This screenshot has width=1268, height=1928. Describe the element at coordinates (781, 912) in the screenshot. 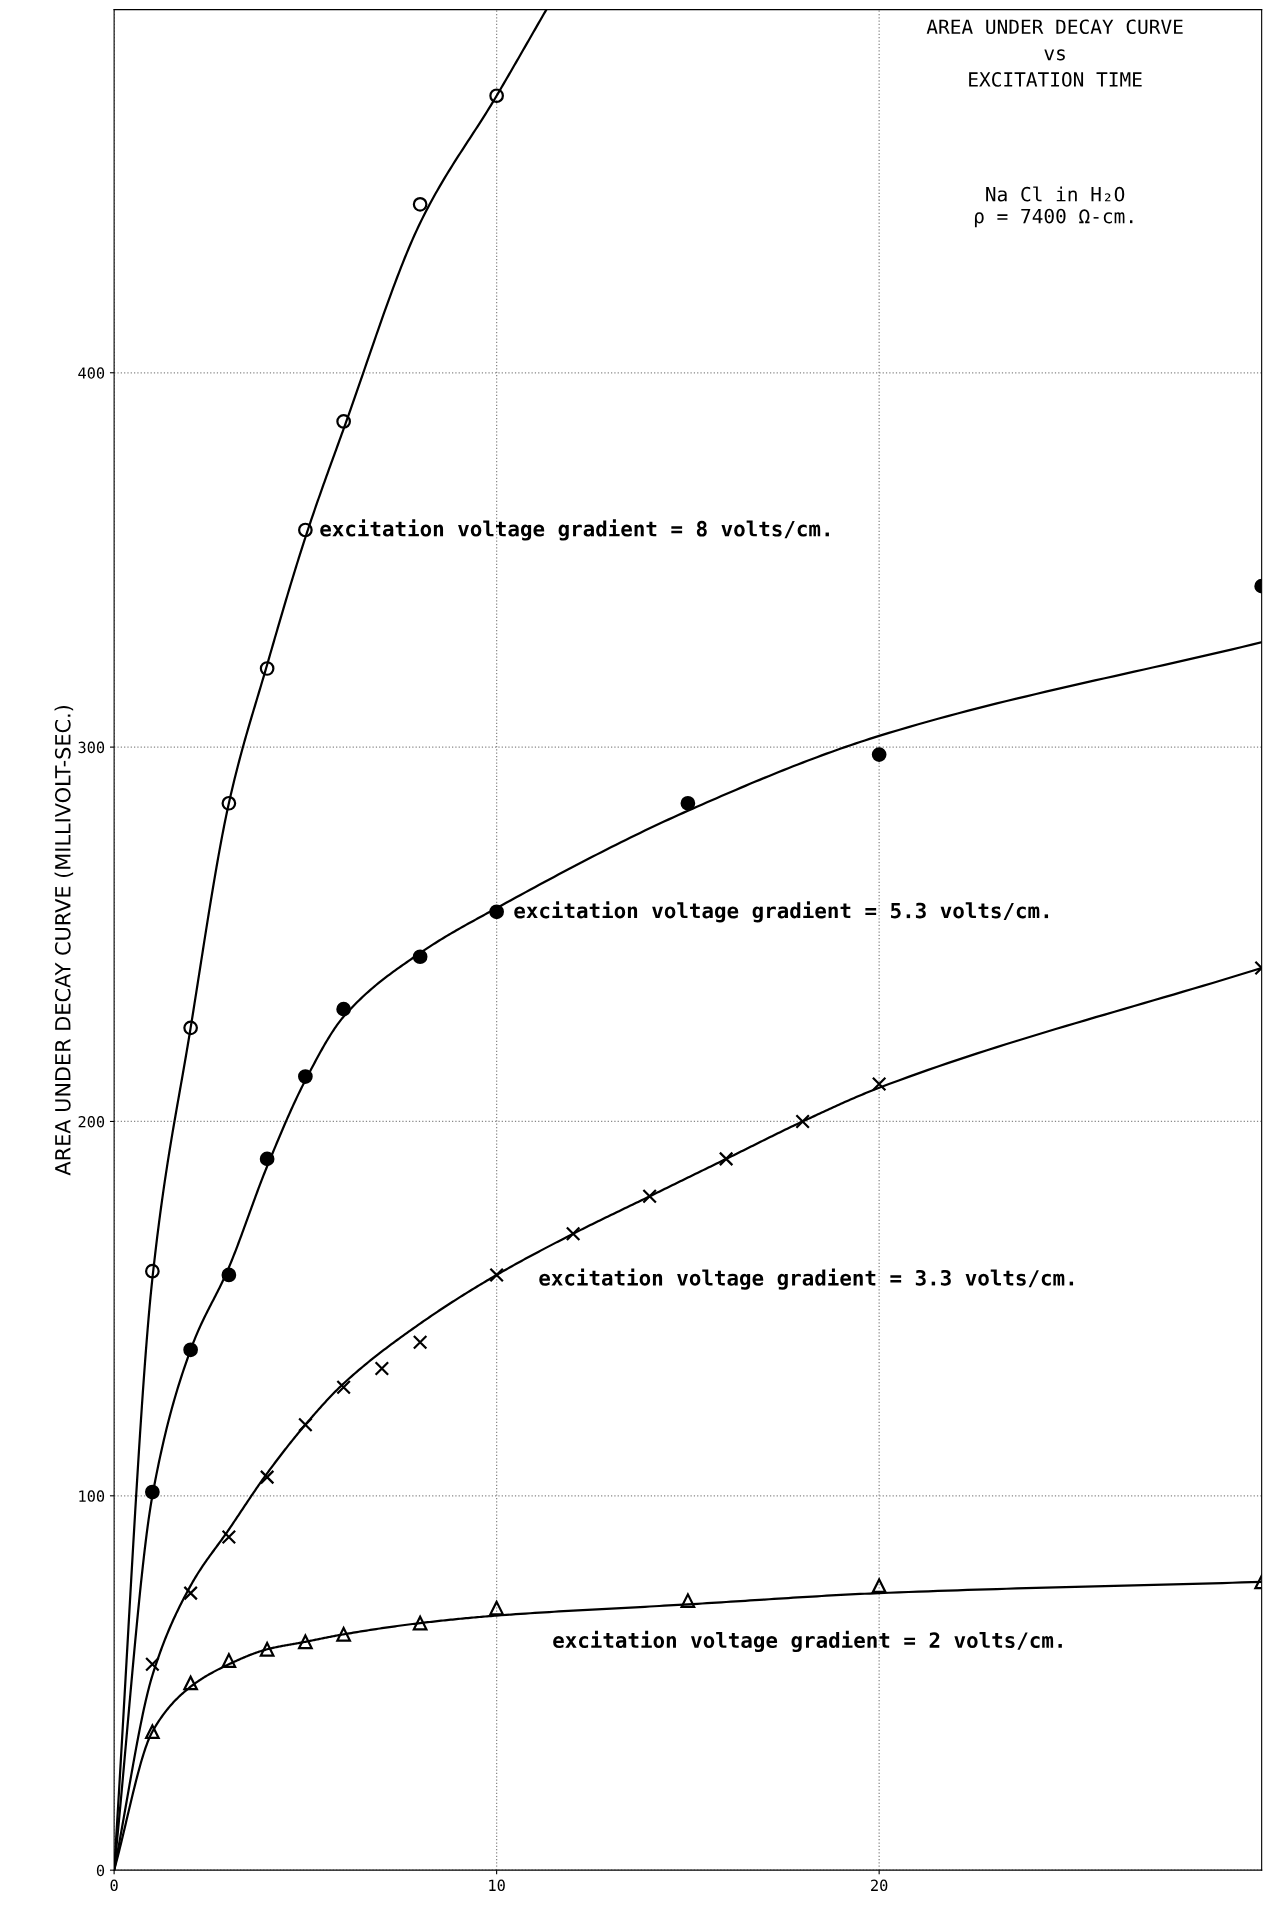

I see `series-label: excitation voltage gradient = 5.3 volts/cm.` at that location.